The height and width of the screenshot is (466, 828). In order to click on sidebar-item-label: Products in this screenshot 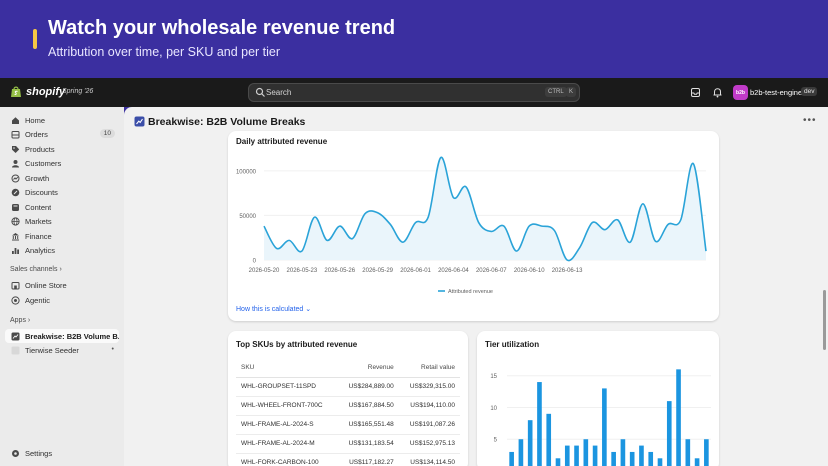, I will do `click(40, 149)`.